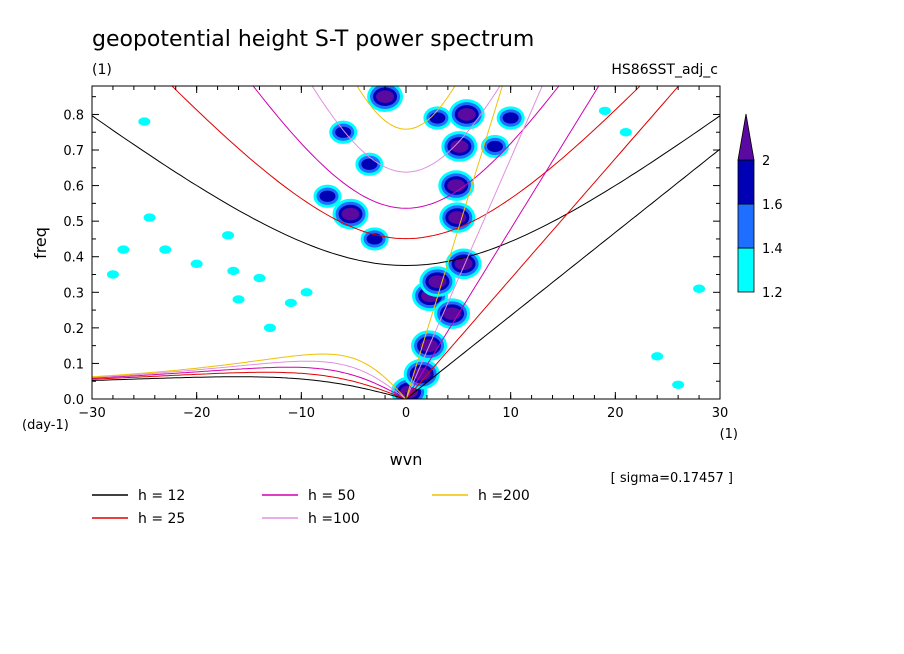  What do you see at coordinates (73, 364) in the screenshot?
I see `y-tick-label: 0.1` at bounding box center [73, 364].